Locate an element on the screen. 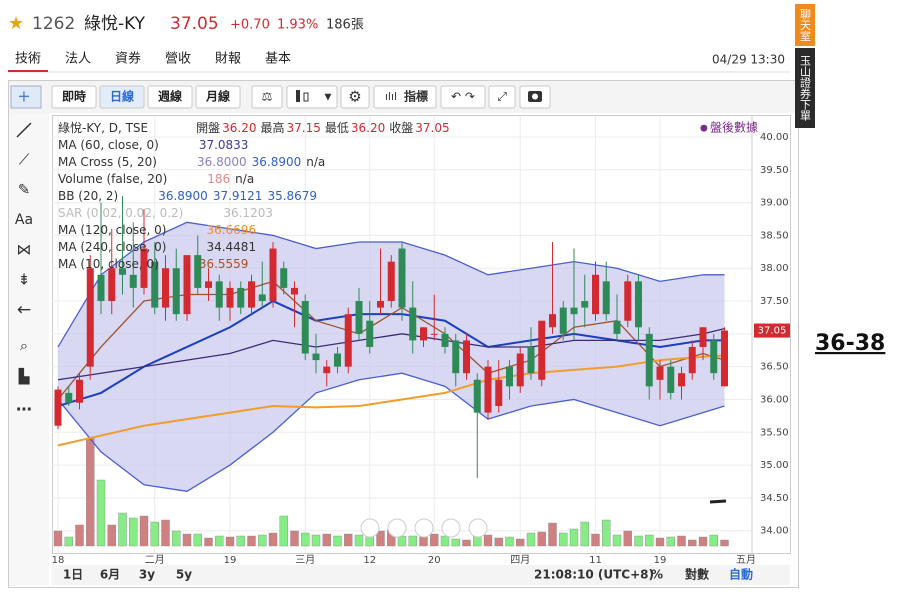 This screenshot has height=600, width=900. zoom-out is located at coordinates (397, 528).